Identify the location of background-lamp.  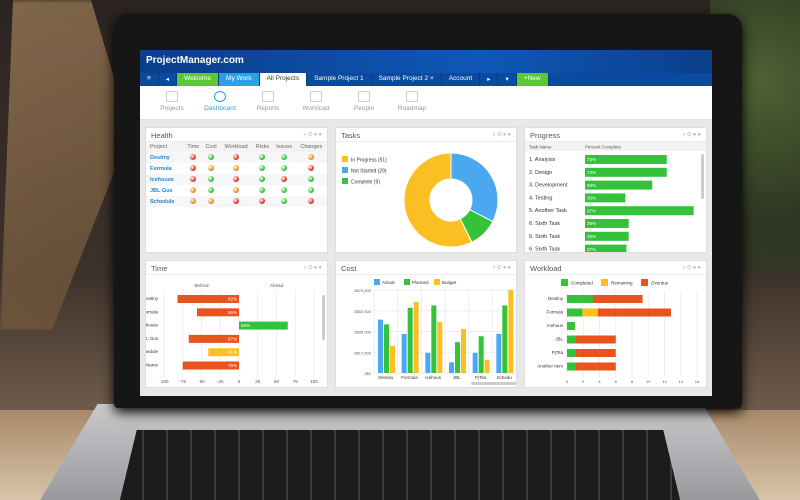
(65, 165).